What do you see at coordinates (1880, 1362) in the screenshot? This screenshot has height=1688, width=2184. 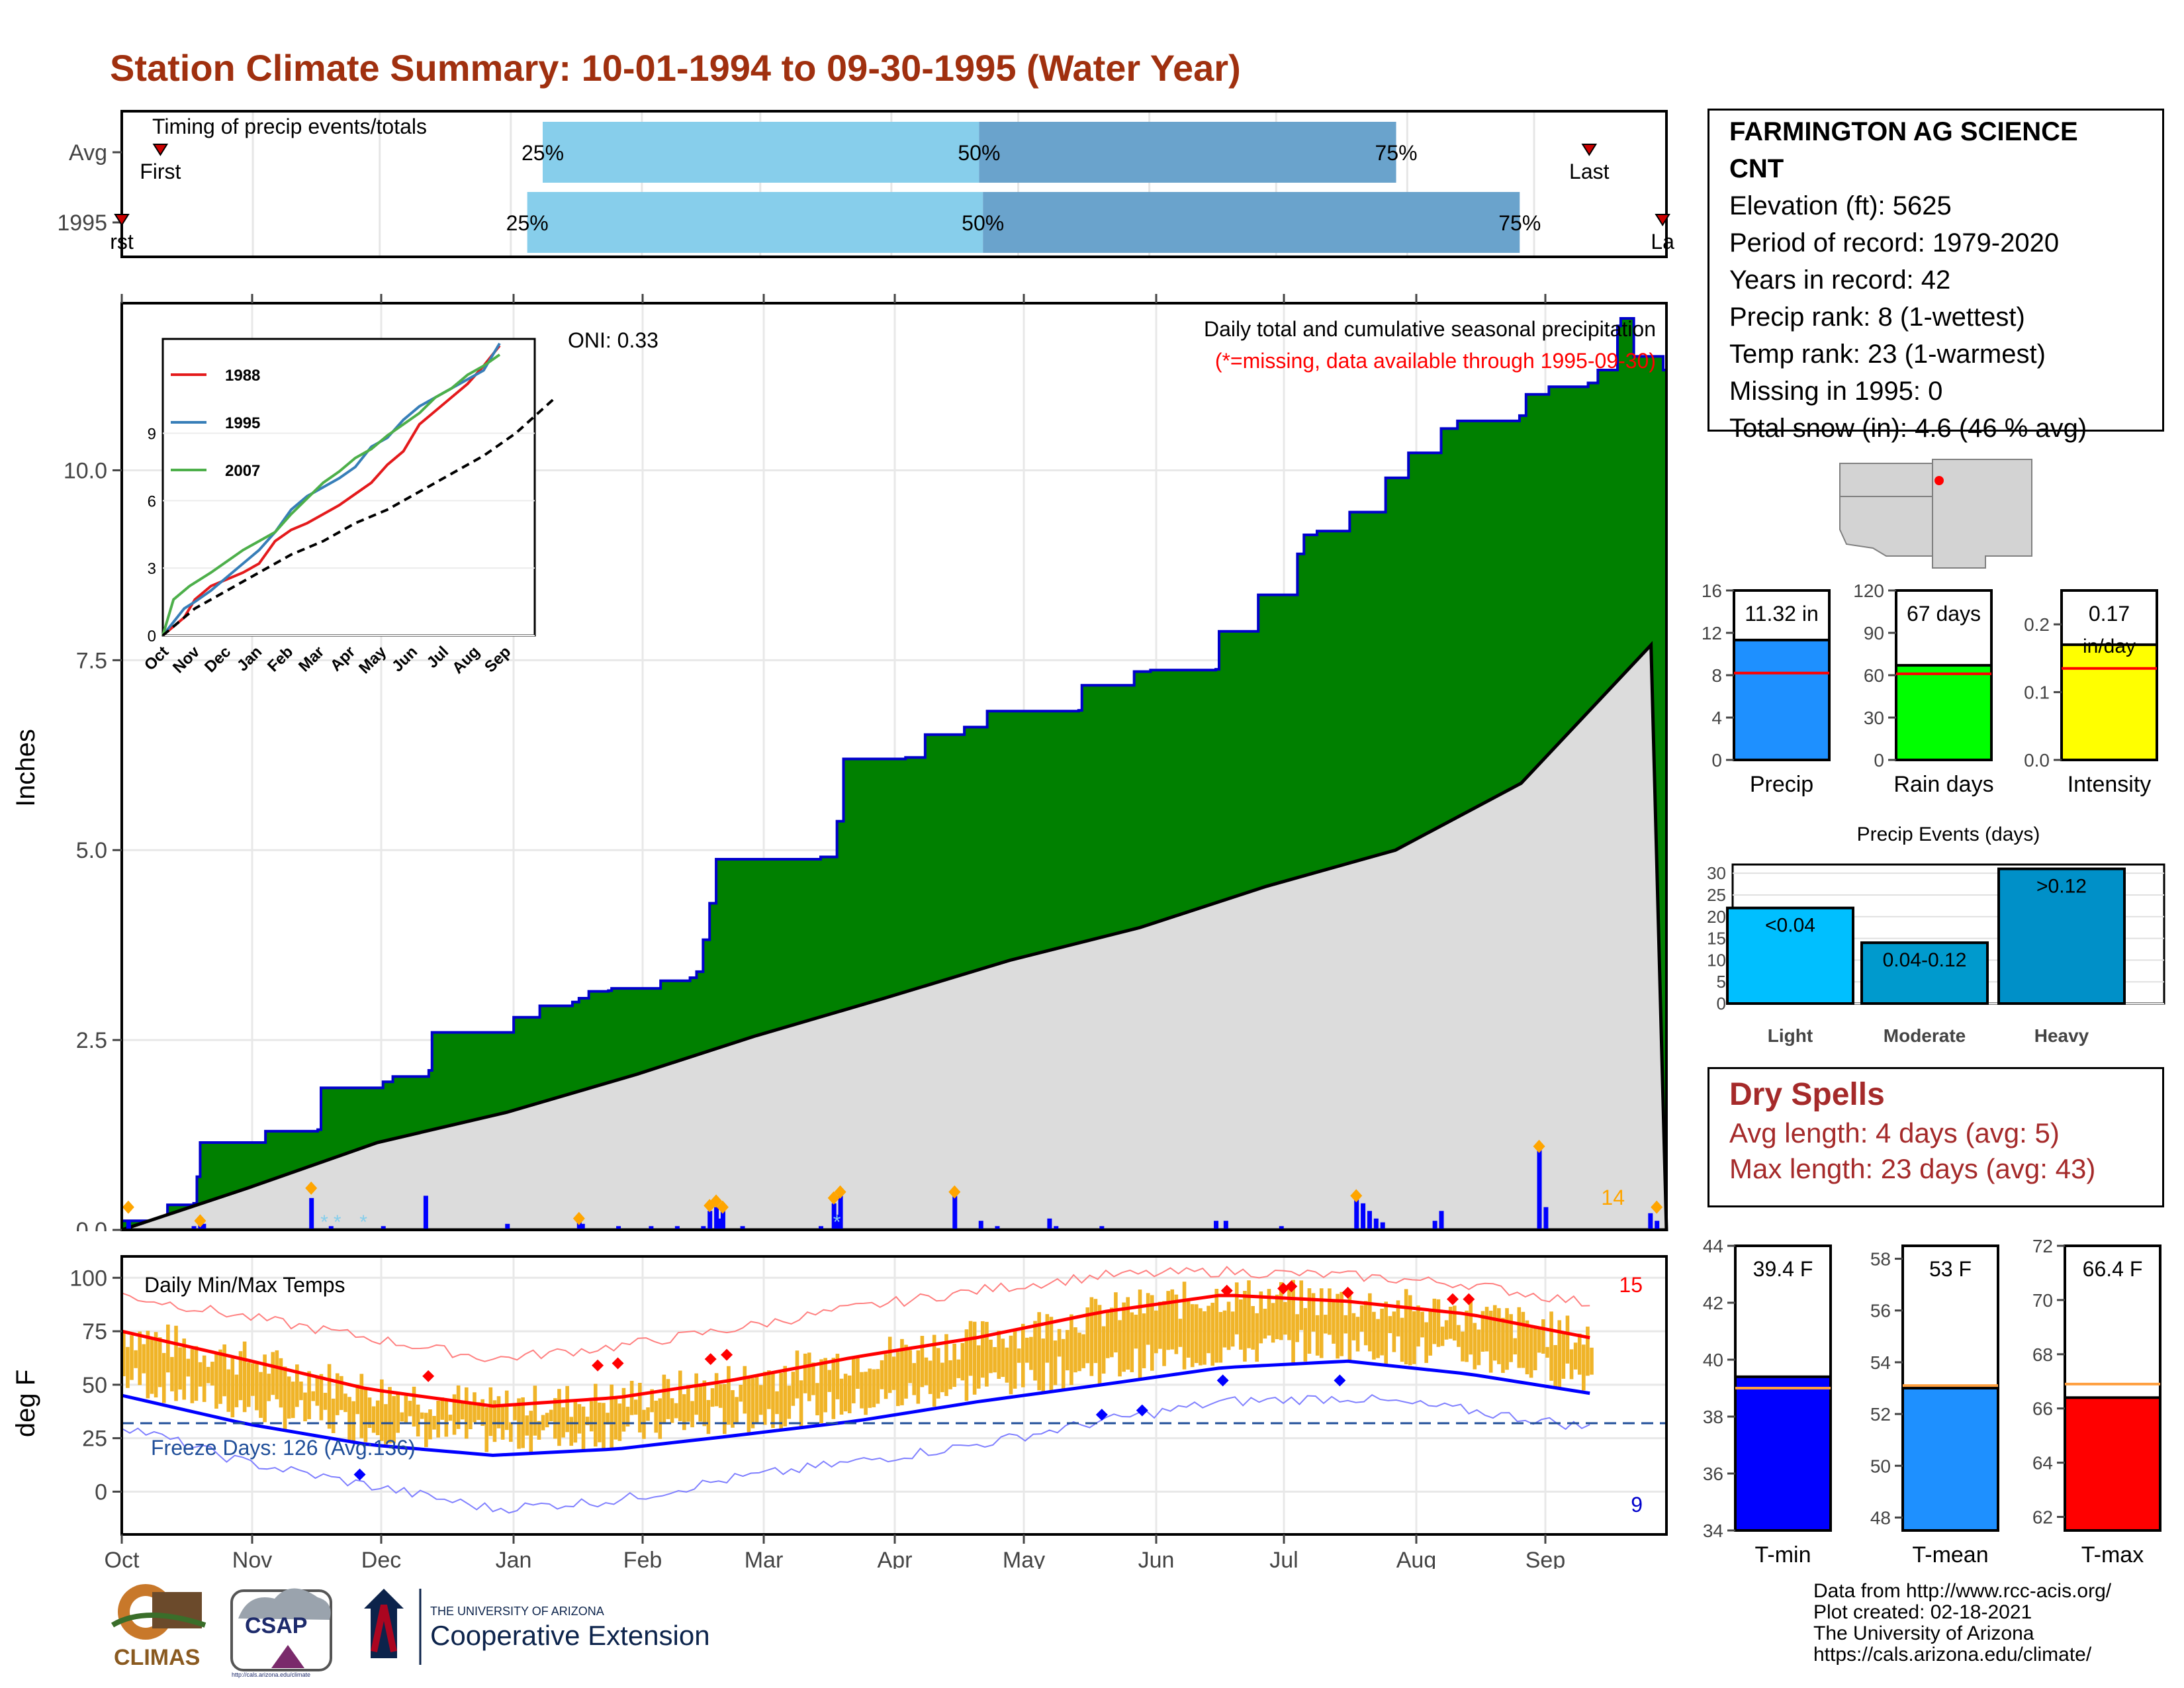 I see `summary-ytick-label: 54` at bounding box center [1880, 1362].